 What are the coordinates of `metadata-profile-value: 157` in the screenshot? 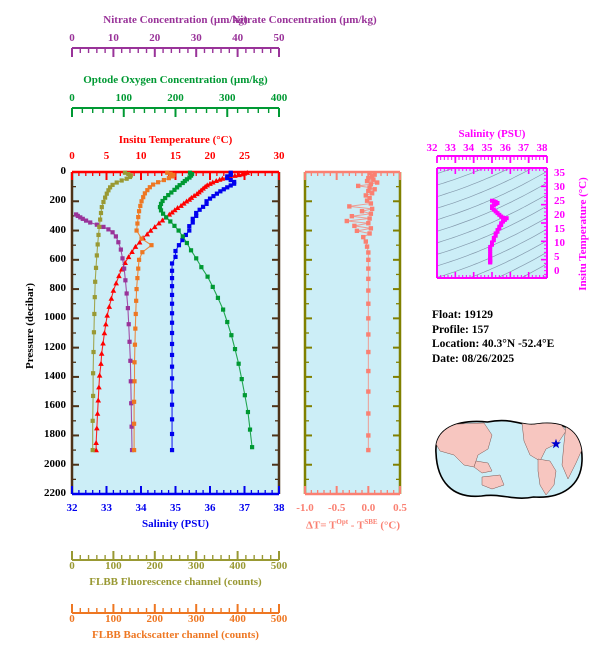 It's located at (480, 329).